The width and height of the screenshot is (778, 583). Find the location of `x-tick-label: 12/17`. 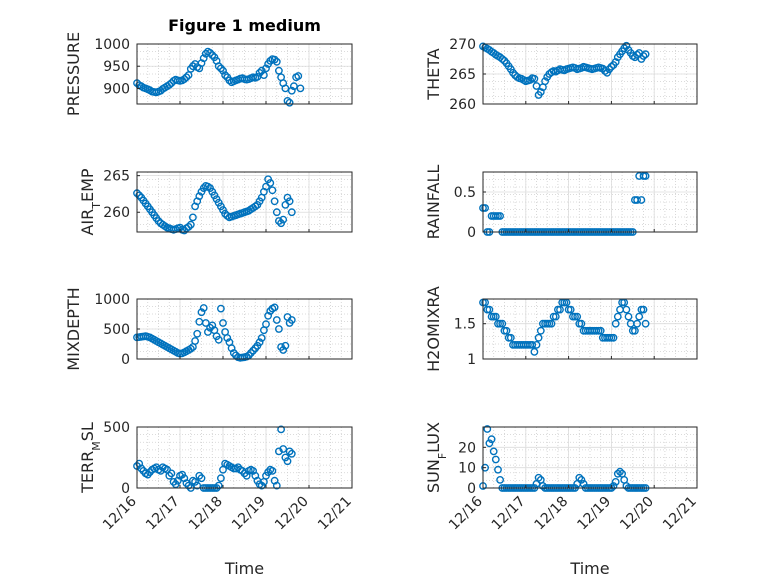

x-tick-label: 12/17 is located at coordinates (163, 514).